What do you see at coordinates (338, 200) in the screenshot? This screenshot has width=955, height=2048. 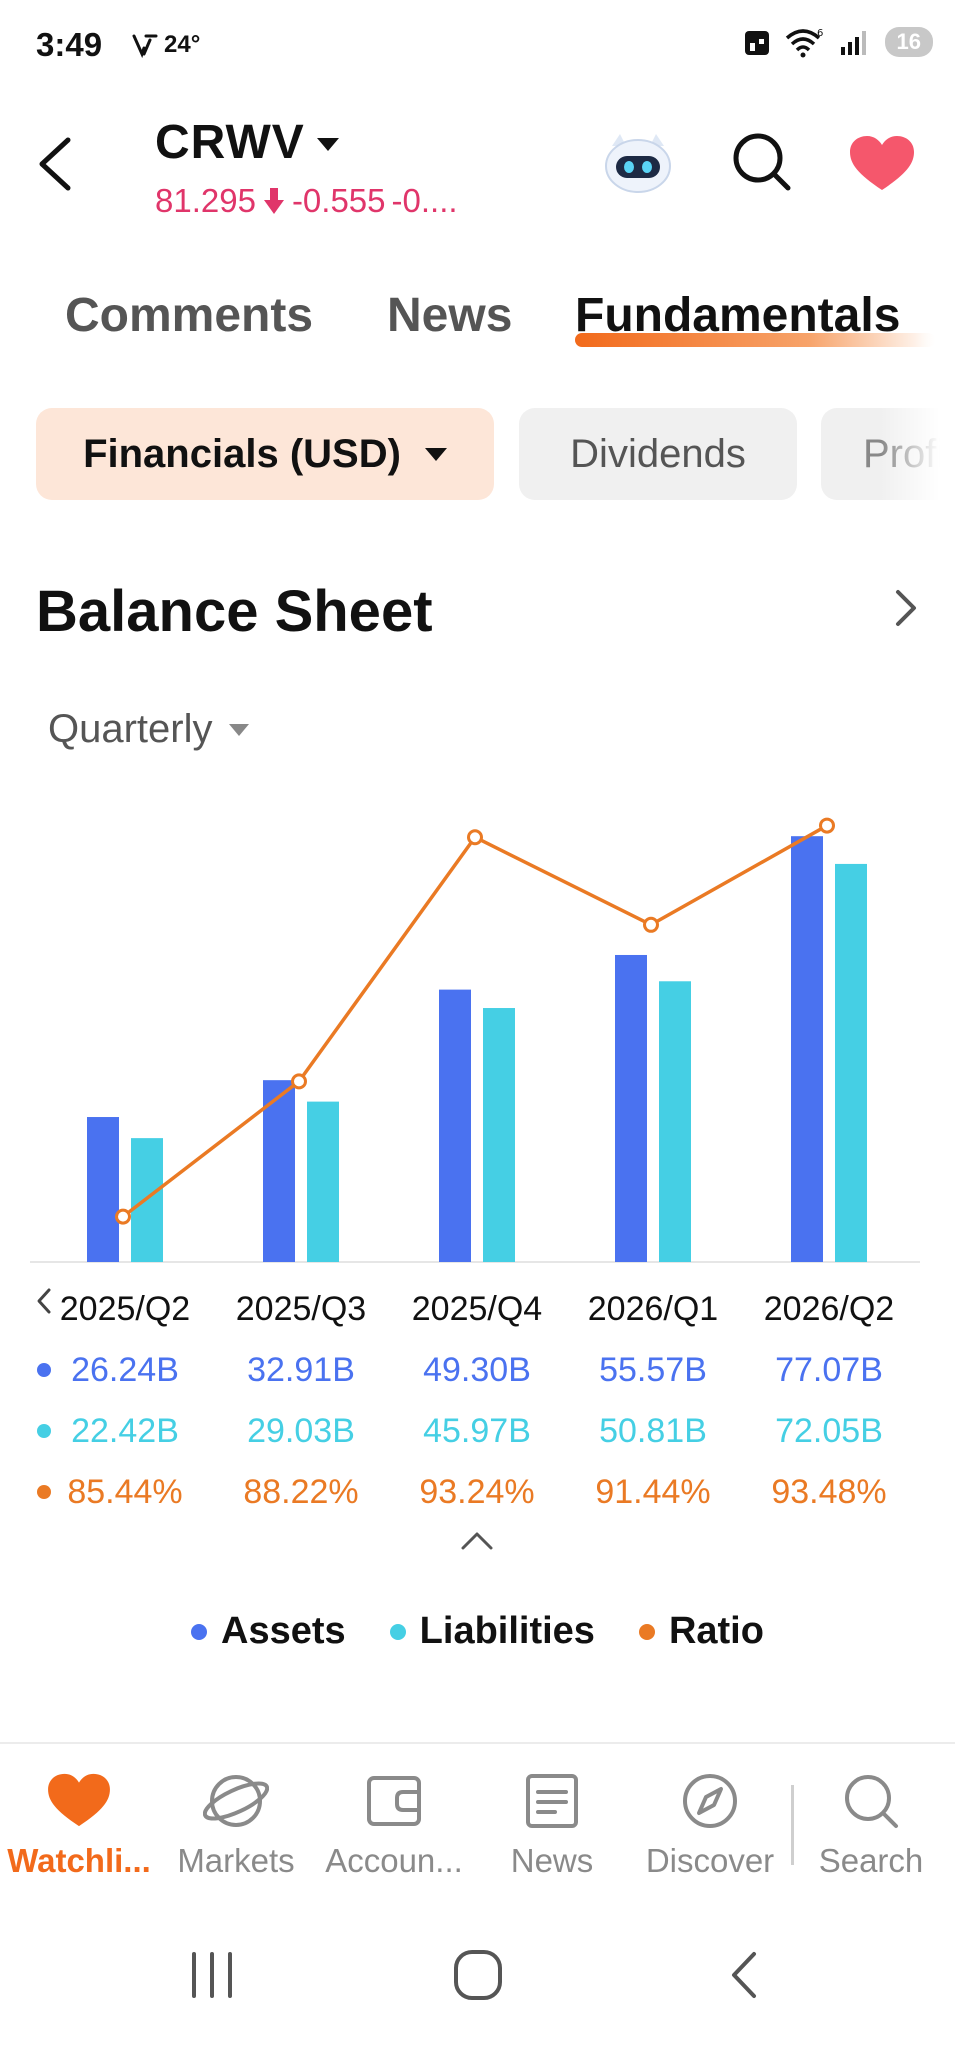 I see `price-change: -0.555` at bounding box center [338, 200].